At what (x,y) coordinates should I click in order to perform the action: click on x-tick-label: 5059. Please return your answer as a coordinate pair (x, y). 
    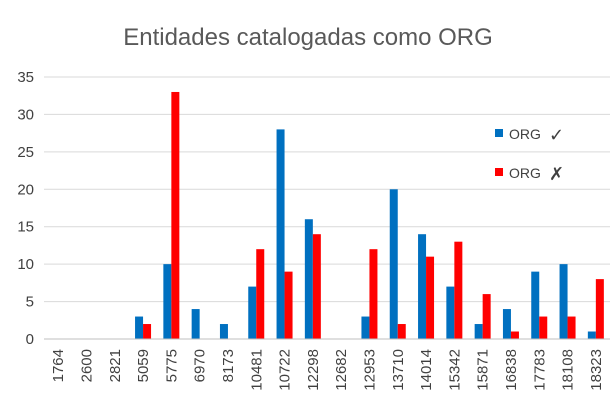
    Looking at the image, I should click on (143, 365).